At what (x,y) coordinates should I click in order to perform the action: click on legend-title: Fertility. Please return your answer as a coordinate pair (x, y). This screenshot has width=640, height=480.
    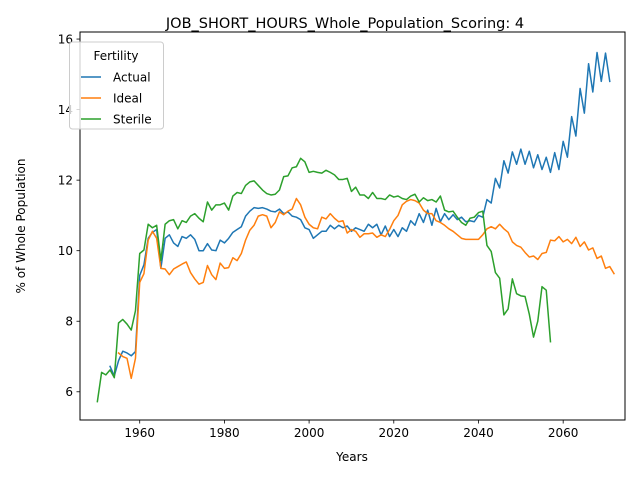
    Looking at the image, I should click on (115, 56).